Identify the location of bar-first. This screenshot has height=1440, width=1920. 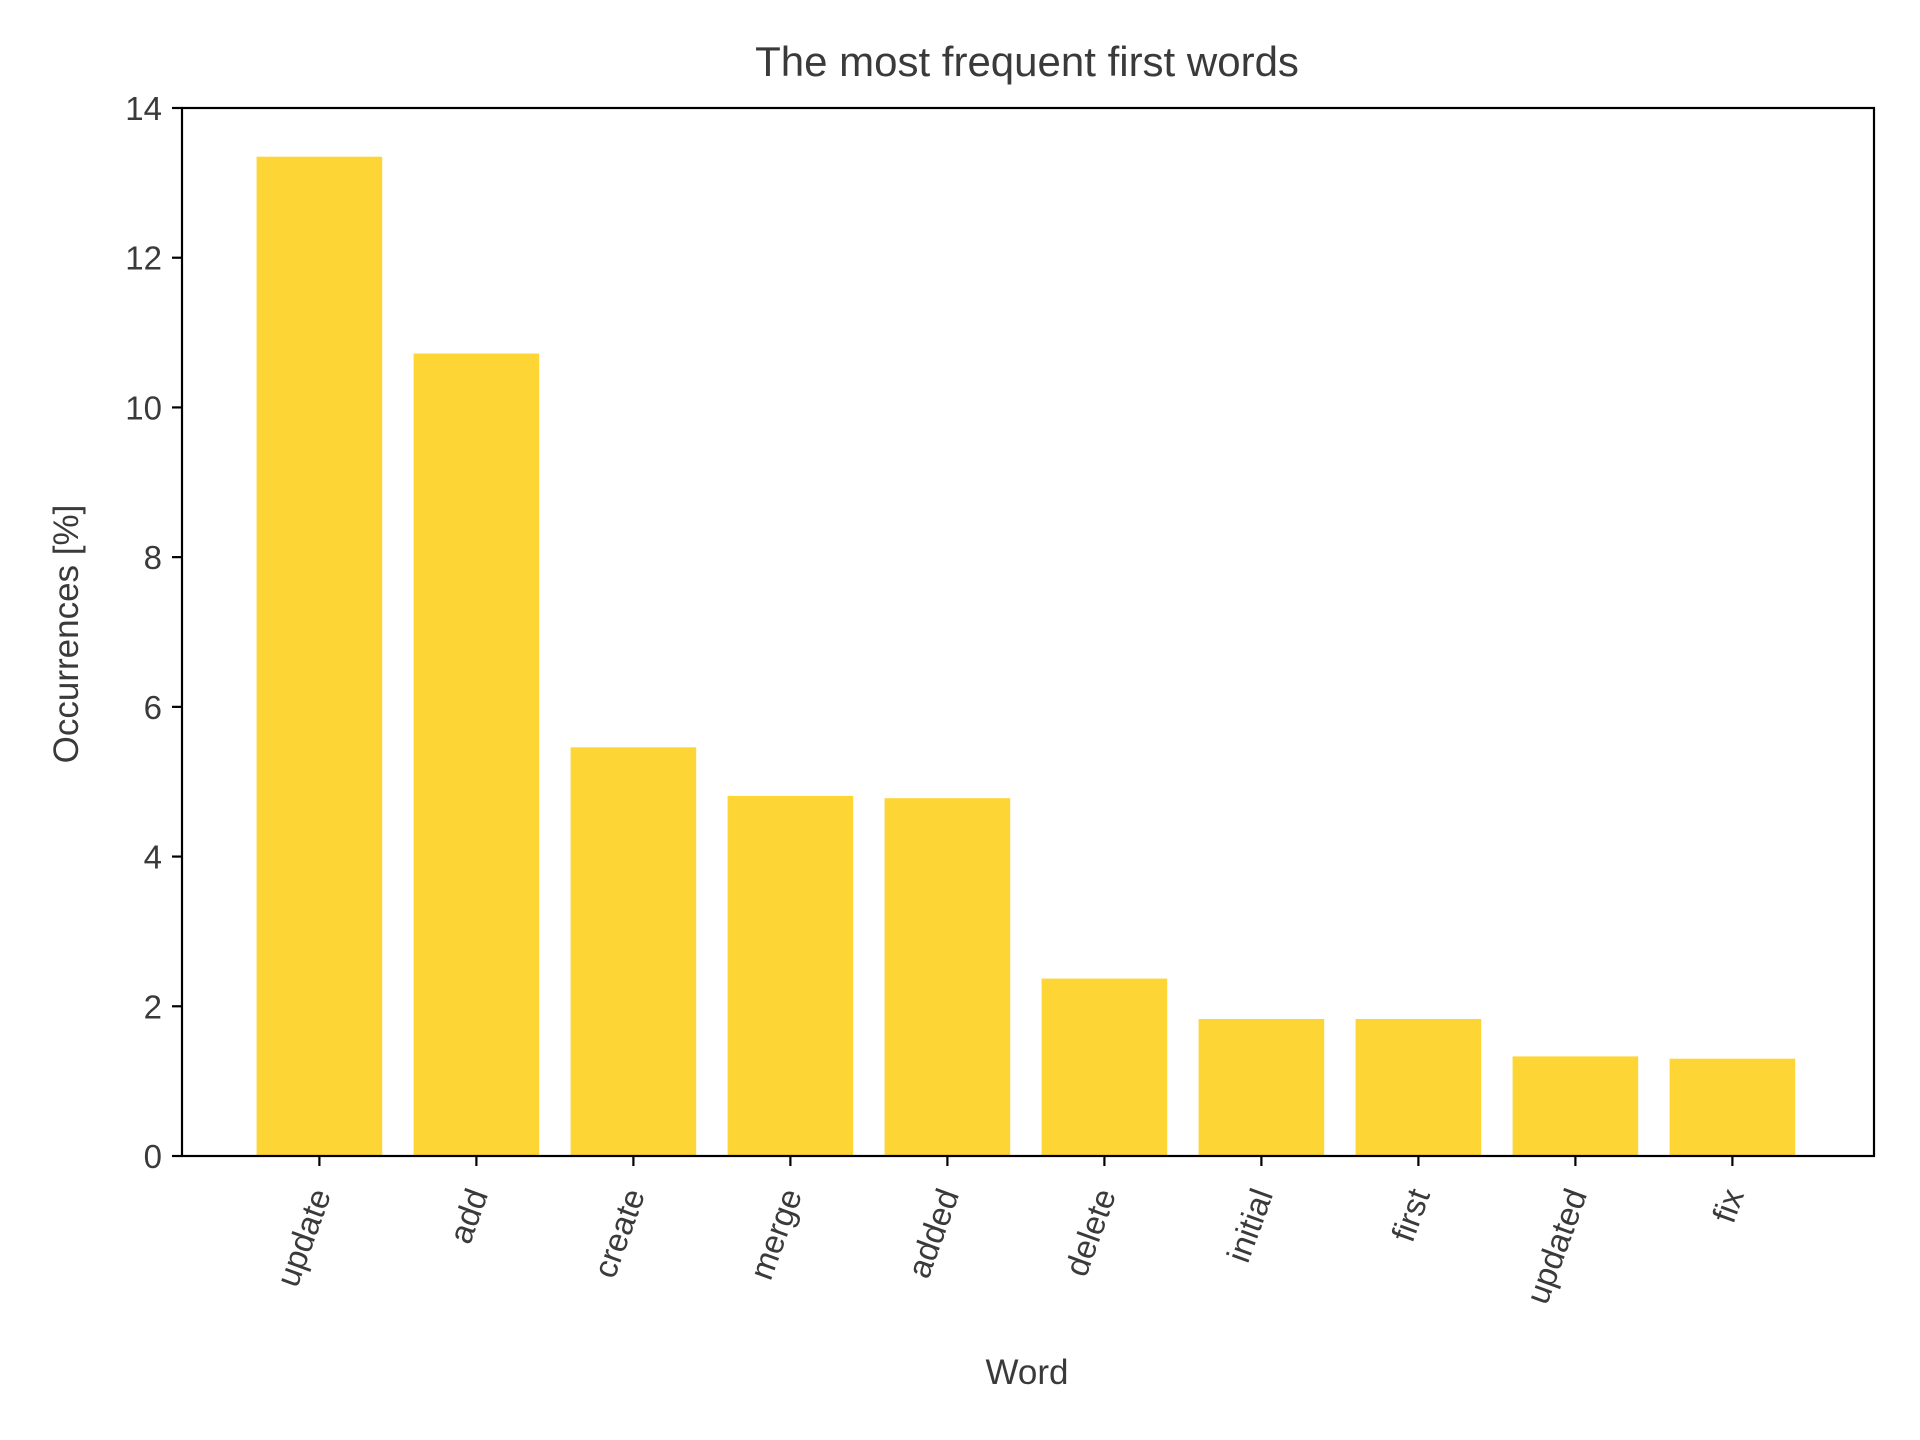
(1418, 1087).